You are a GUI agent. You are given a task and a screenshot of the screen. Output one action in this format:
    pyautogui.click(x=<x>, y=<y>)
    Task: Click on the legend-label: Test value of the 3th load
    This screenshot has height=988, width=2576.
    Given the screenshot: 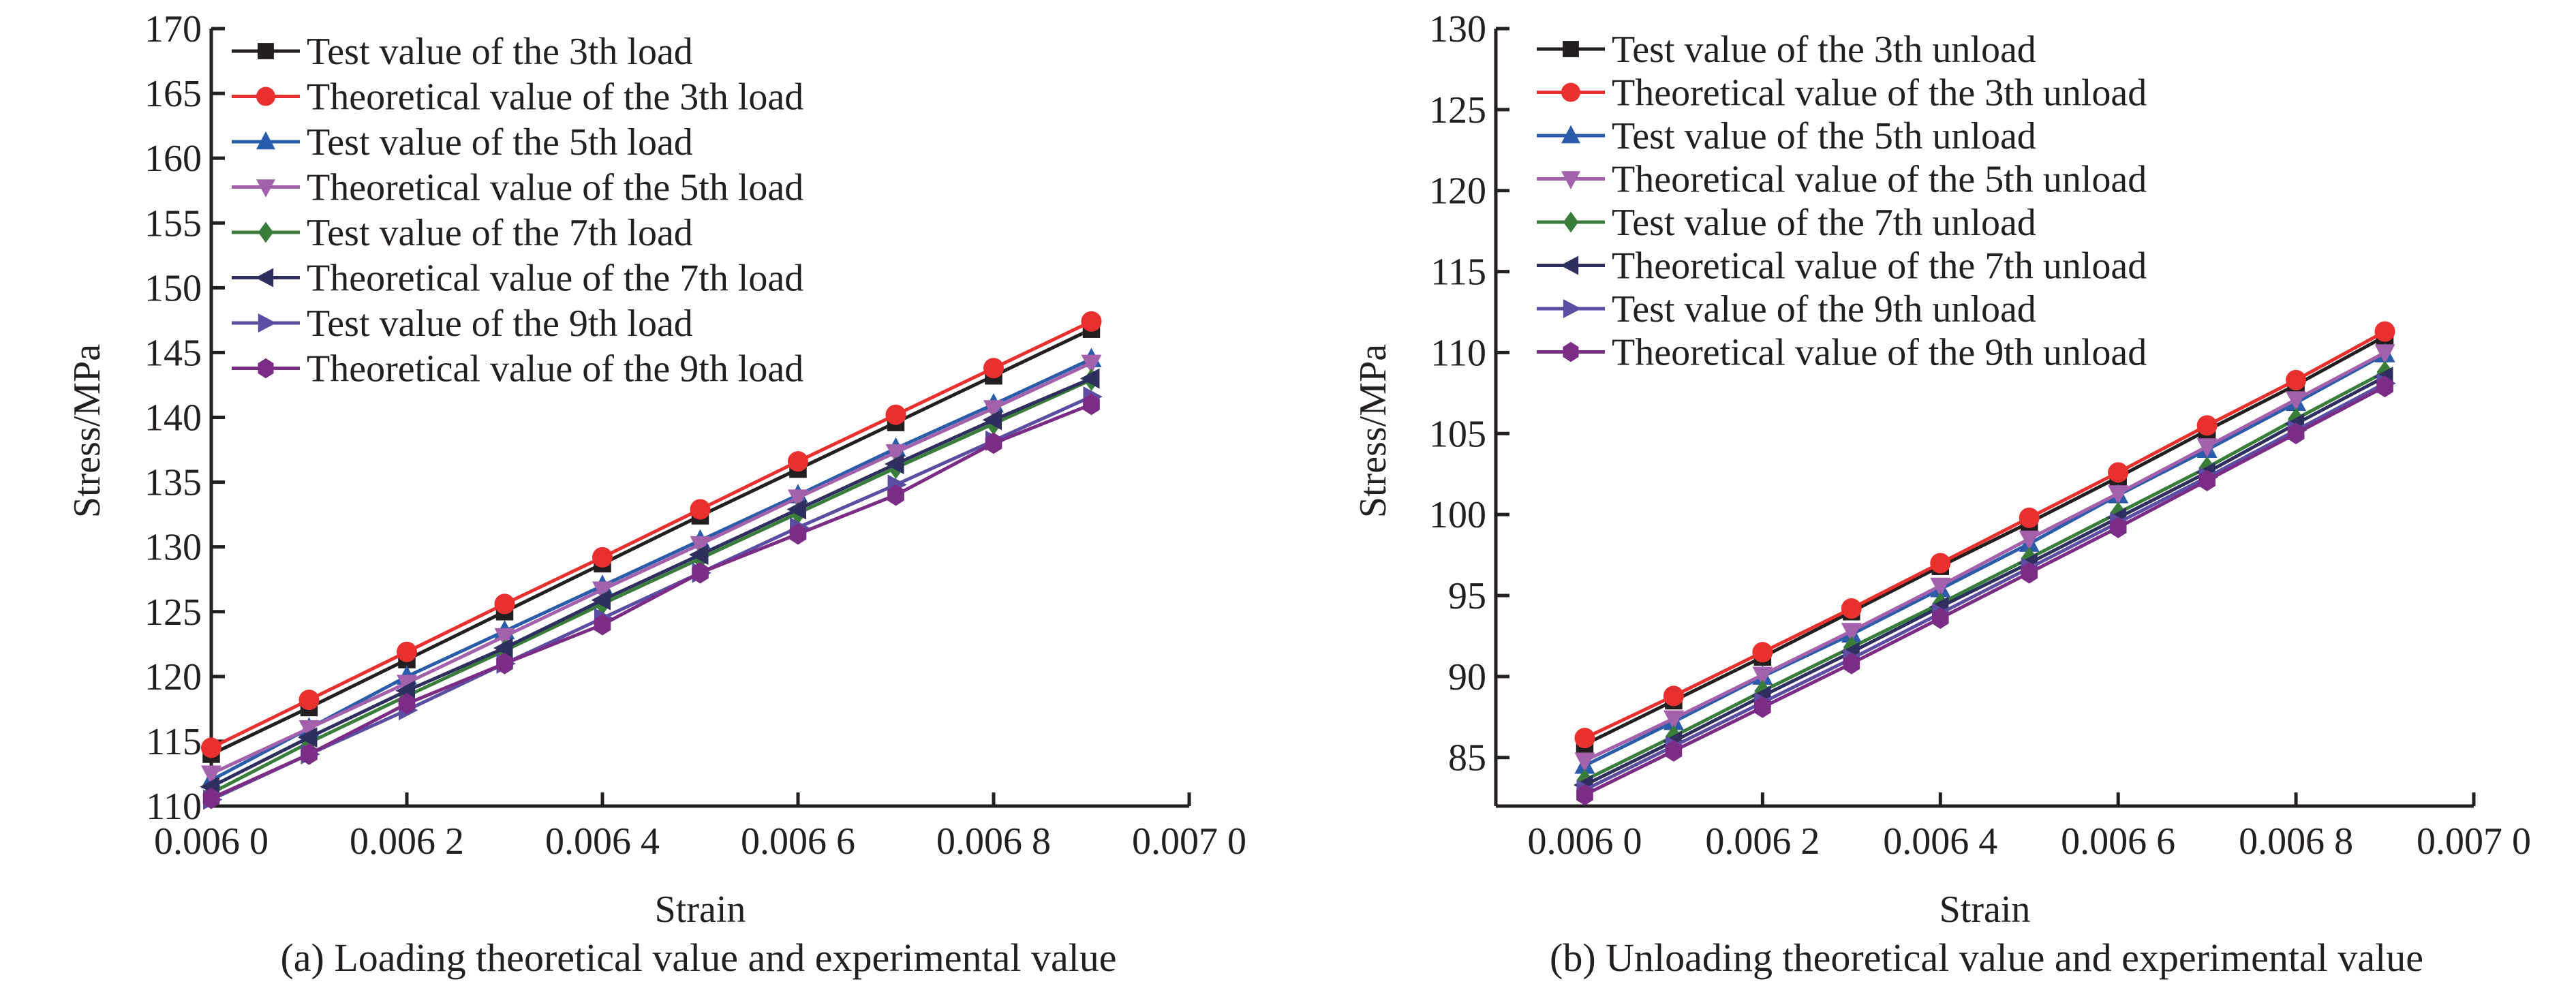 What is the action you would take?
    pyautogui.click(x=500, y=52)
    